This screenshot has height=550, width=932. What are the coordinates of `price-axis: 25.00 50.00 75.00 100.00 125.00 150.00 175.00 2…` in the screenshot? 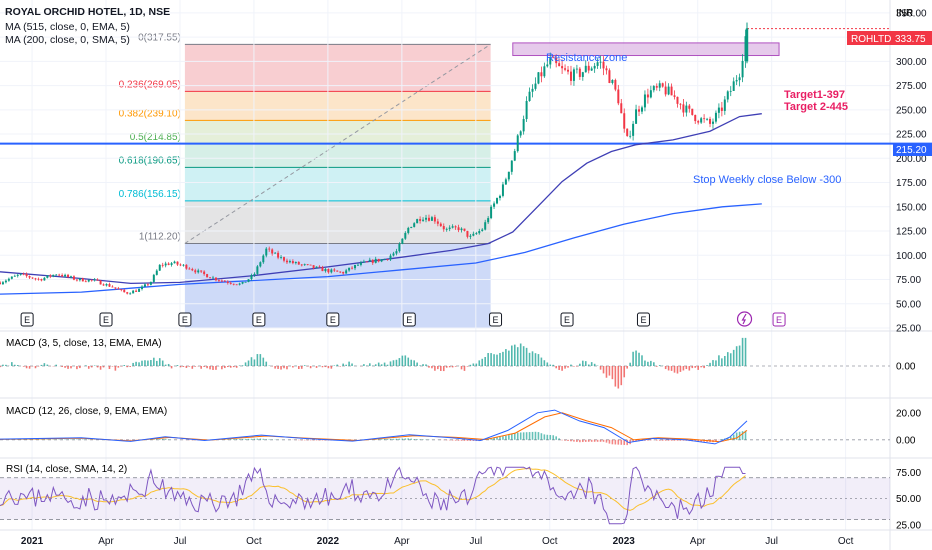 It's located at (911, 269).